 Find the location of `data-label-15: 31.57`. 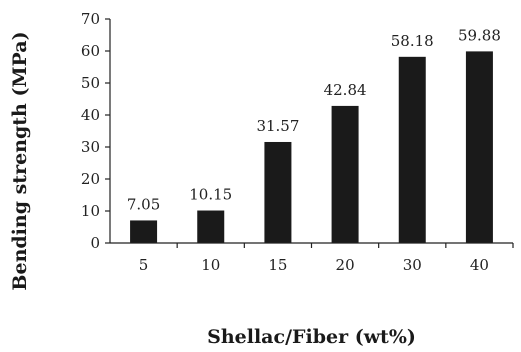

data-label-15: 31.57 is located at coordinates (277, 126).